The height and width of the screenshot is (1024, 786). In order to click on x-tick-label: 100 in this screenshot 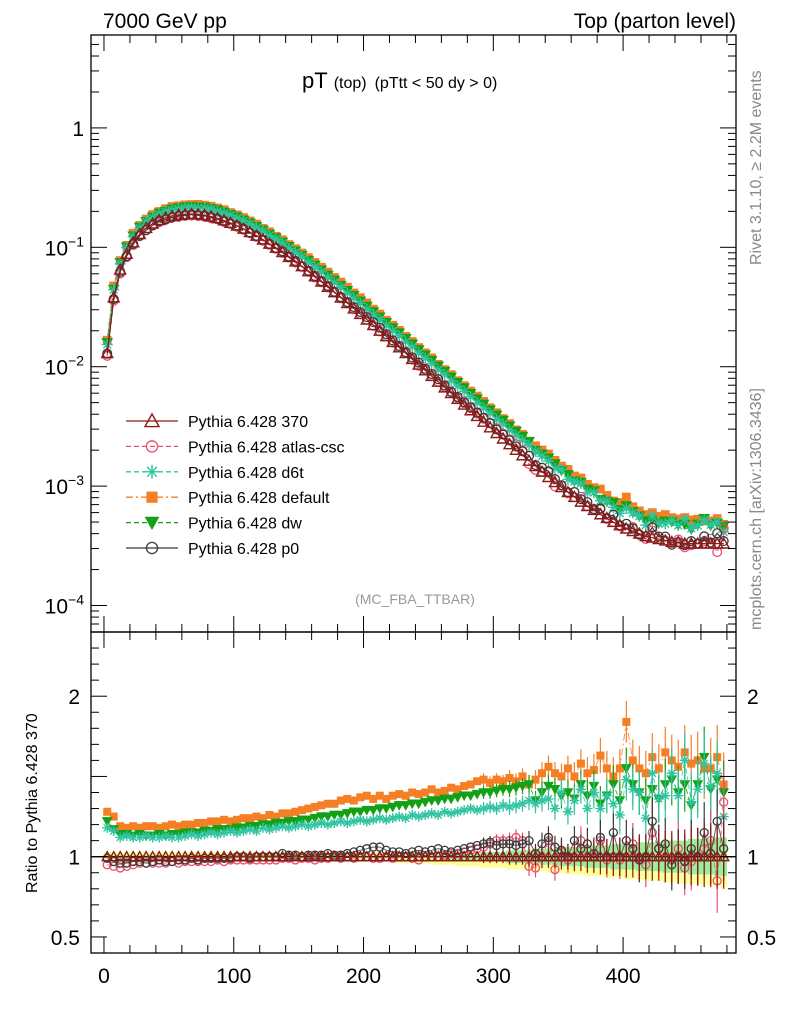, I will do `click(233, 976)`.